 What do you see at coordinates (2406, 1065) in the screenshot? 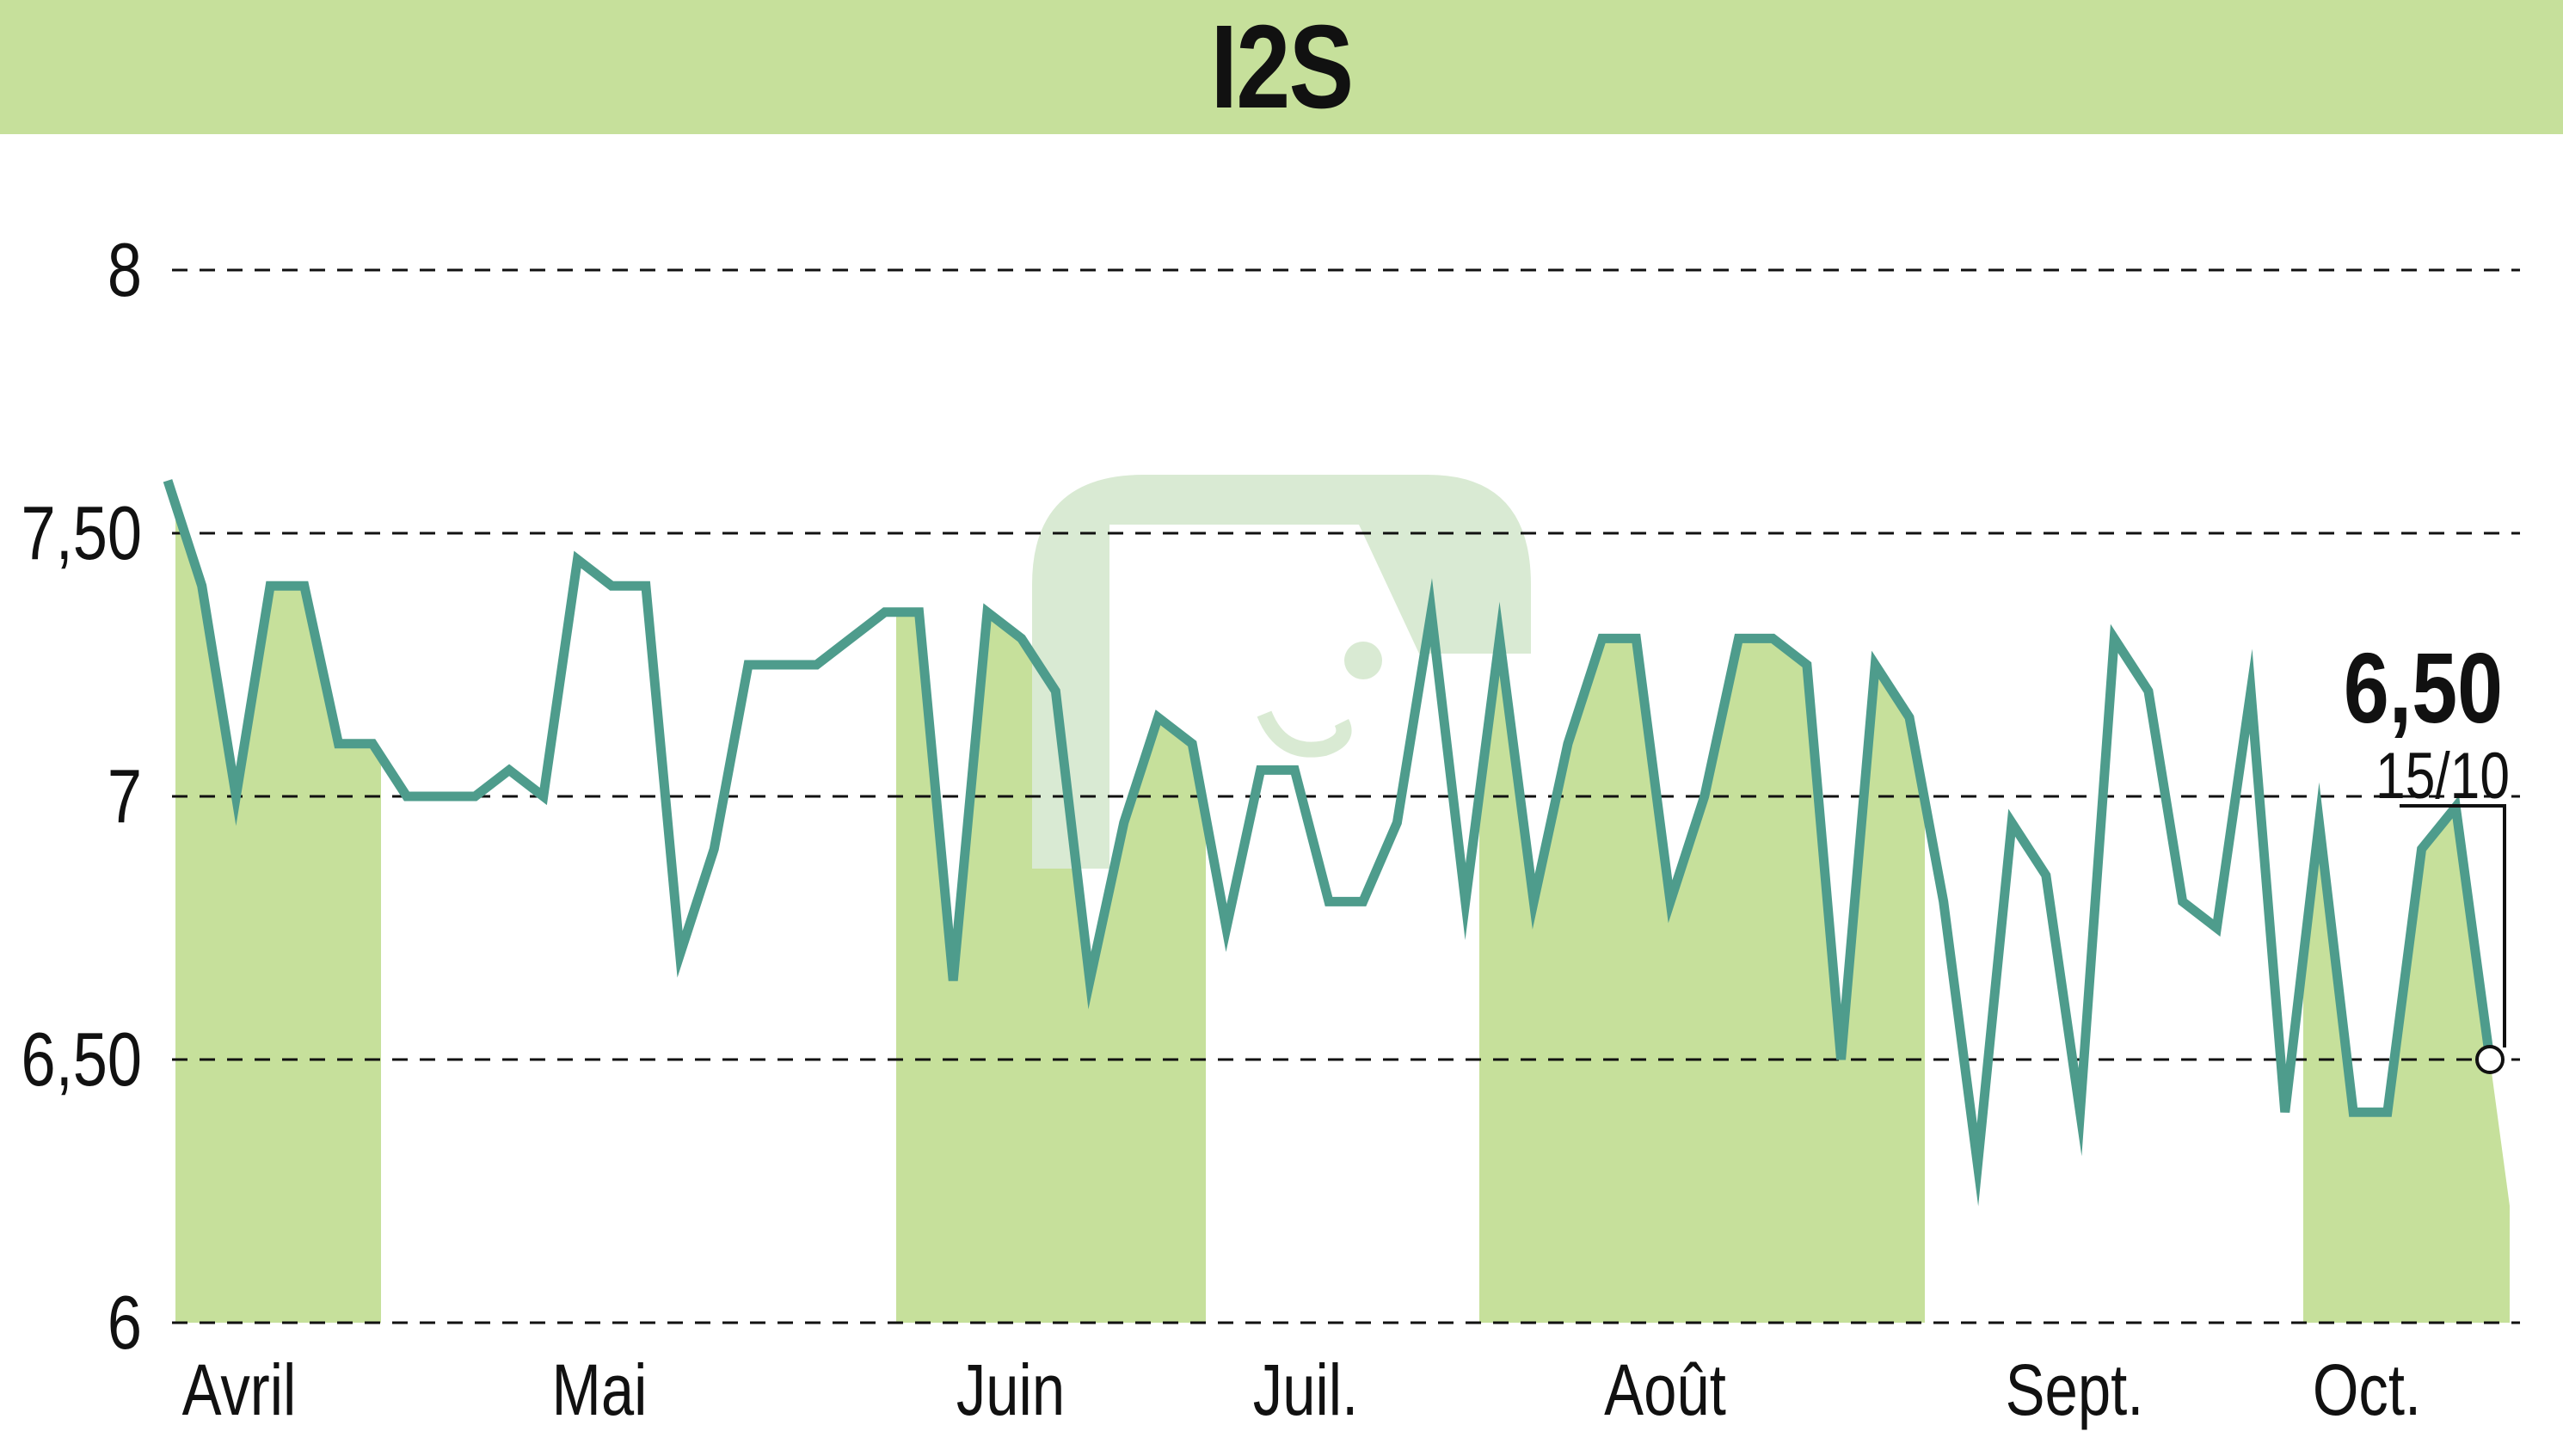
I see `shade-oct` at bounding box center [2406, 1065].